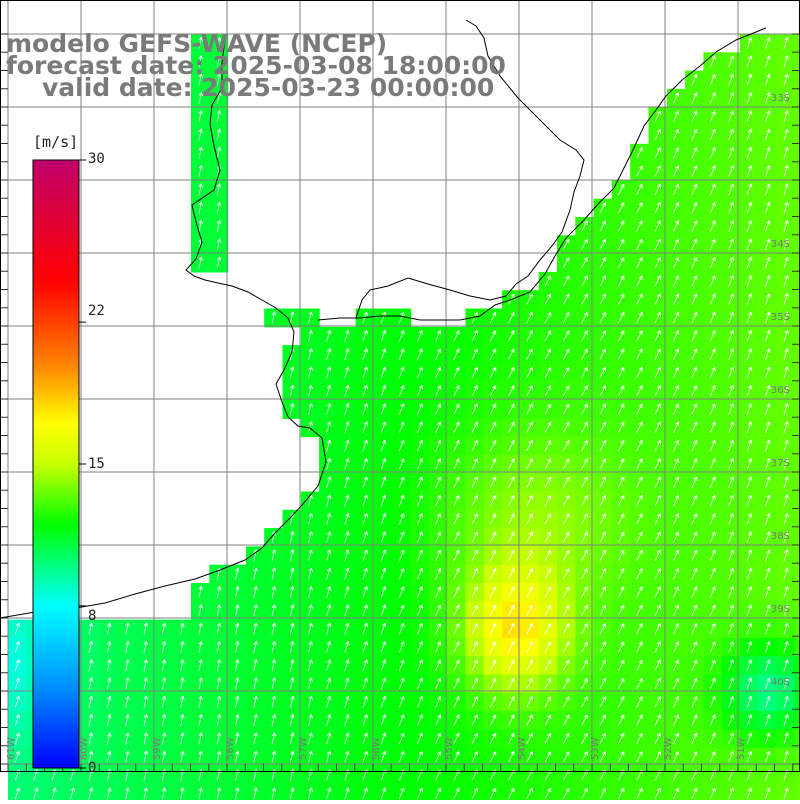 Image resolution: width=800 pixels, height=804 pixels. I want to click on lat-label: 39S, so click(780, 609).